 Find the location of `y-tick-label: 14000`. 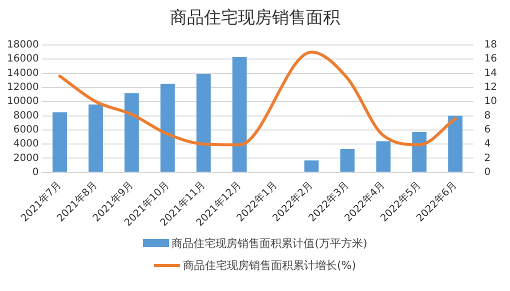

y-tick-label: 14000 is located at coordinates (23, 73).